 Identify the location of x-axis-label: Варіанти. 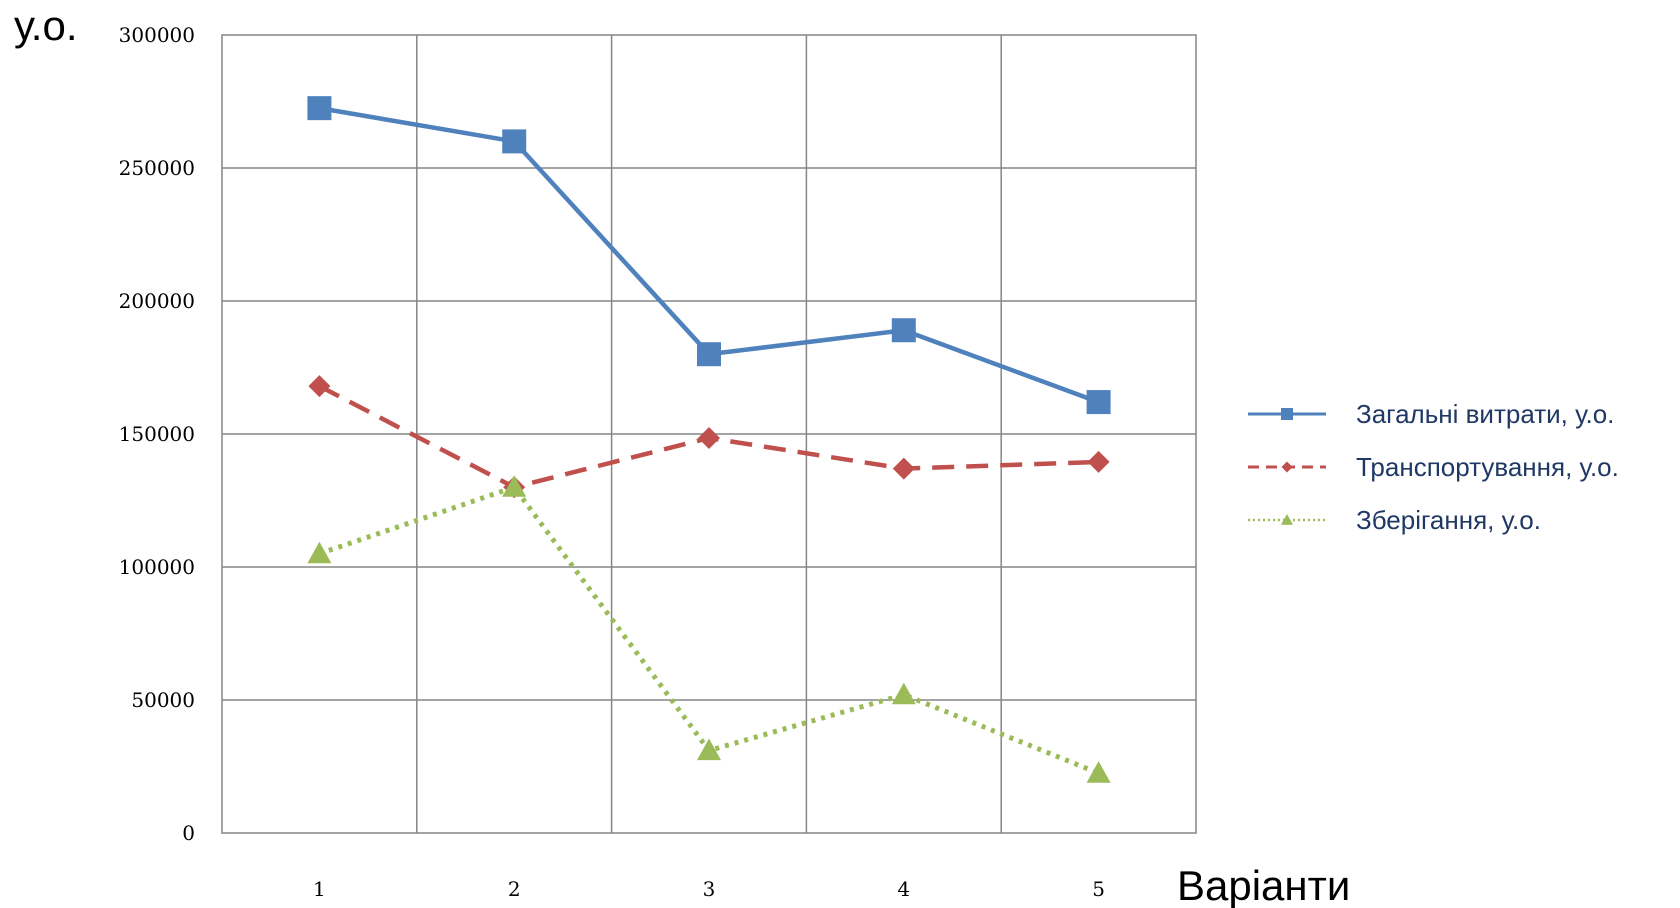
(1263, 885).